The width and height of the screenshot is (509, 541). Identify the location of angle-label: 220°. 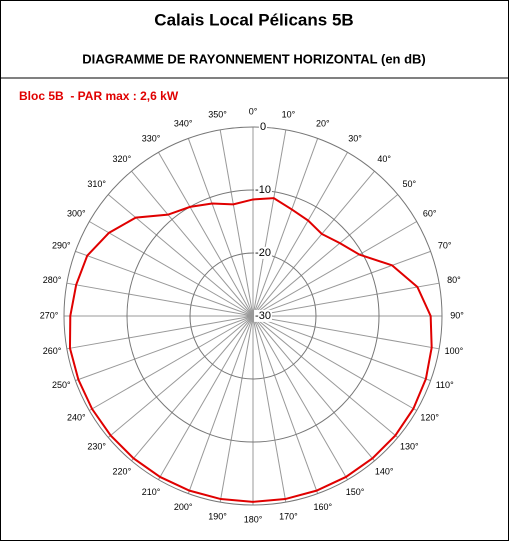
(122, 472).